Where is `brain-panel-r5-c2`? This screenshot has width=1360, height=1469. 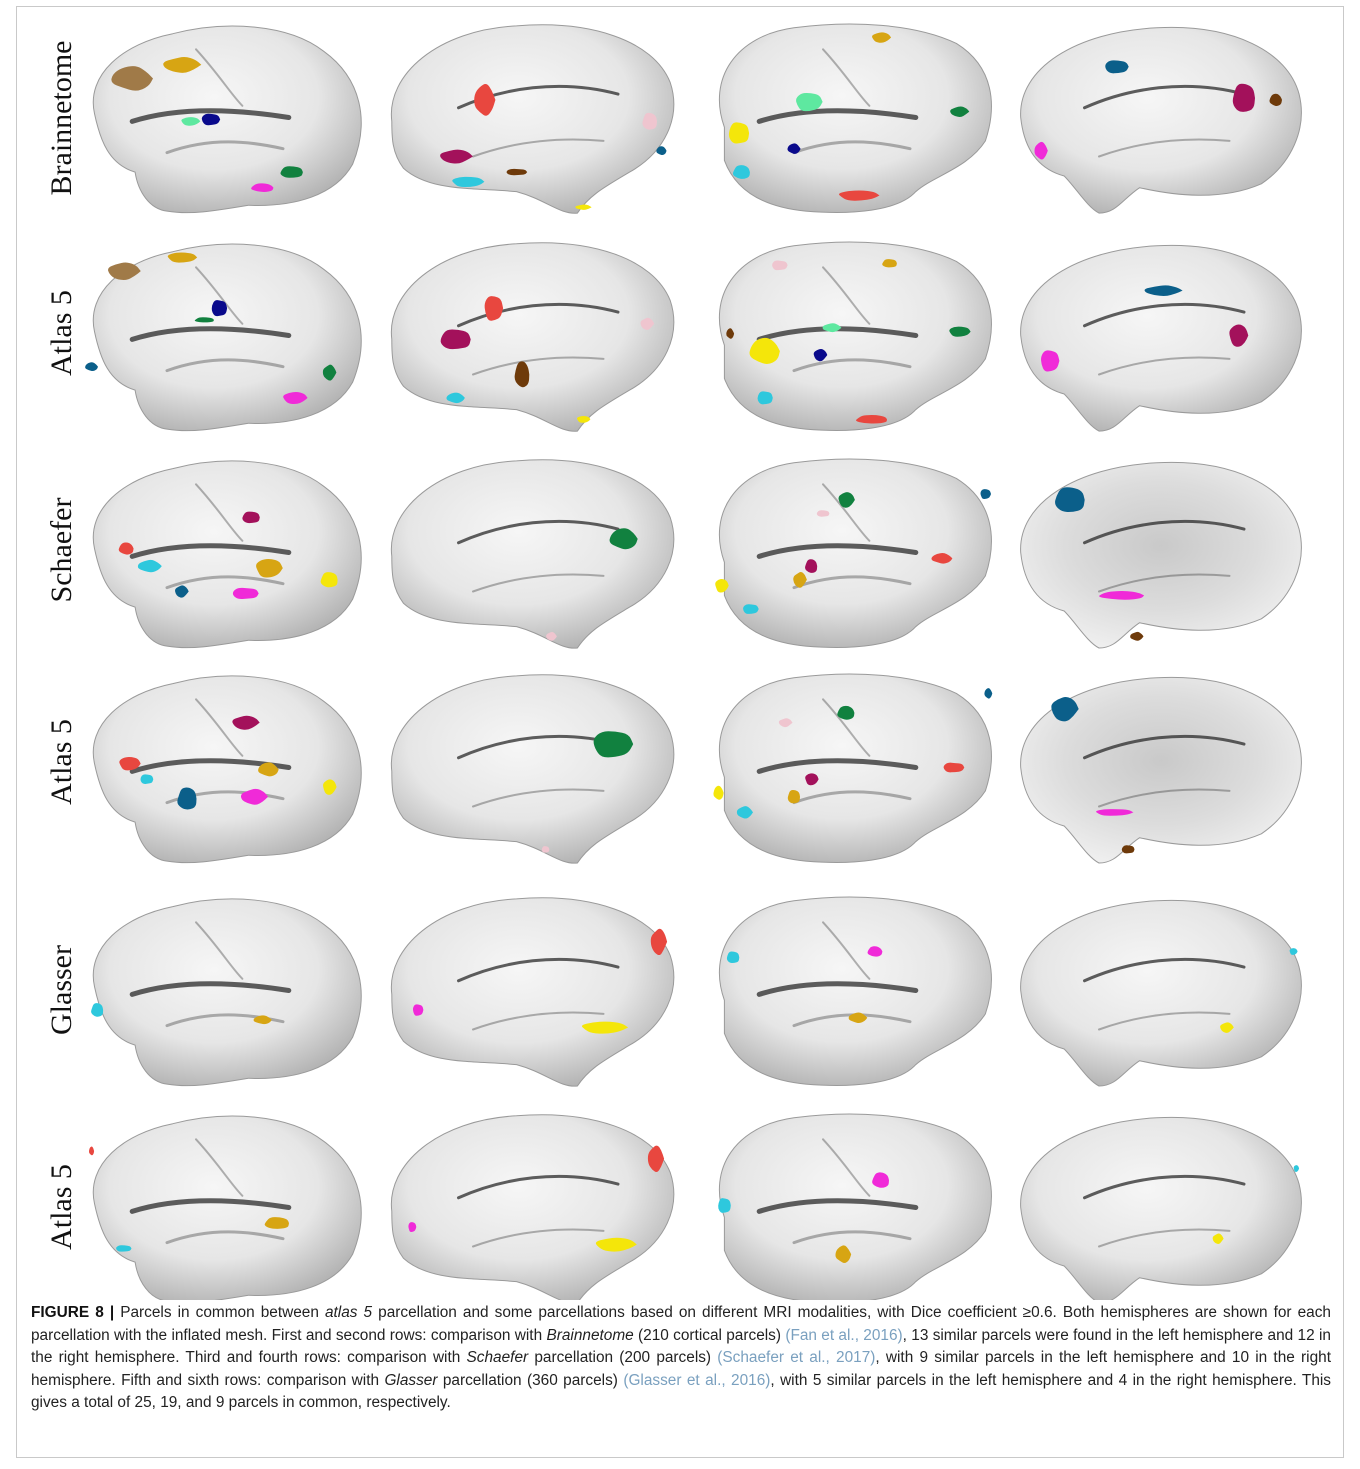 brain-panel-r5-c2 is located at coordinates (532, 992).